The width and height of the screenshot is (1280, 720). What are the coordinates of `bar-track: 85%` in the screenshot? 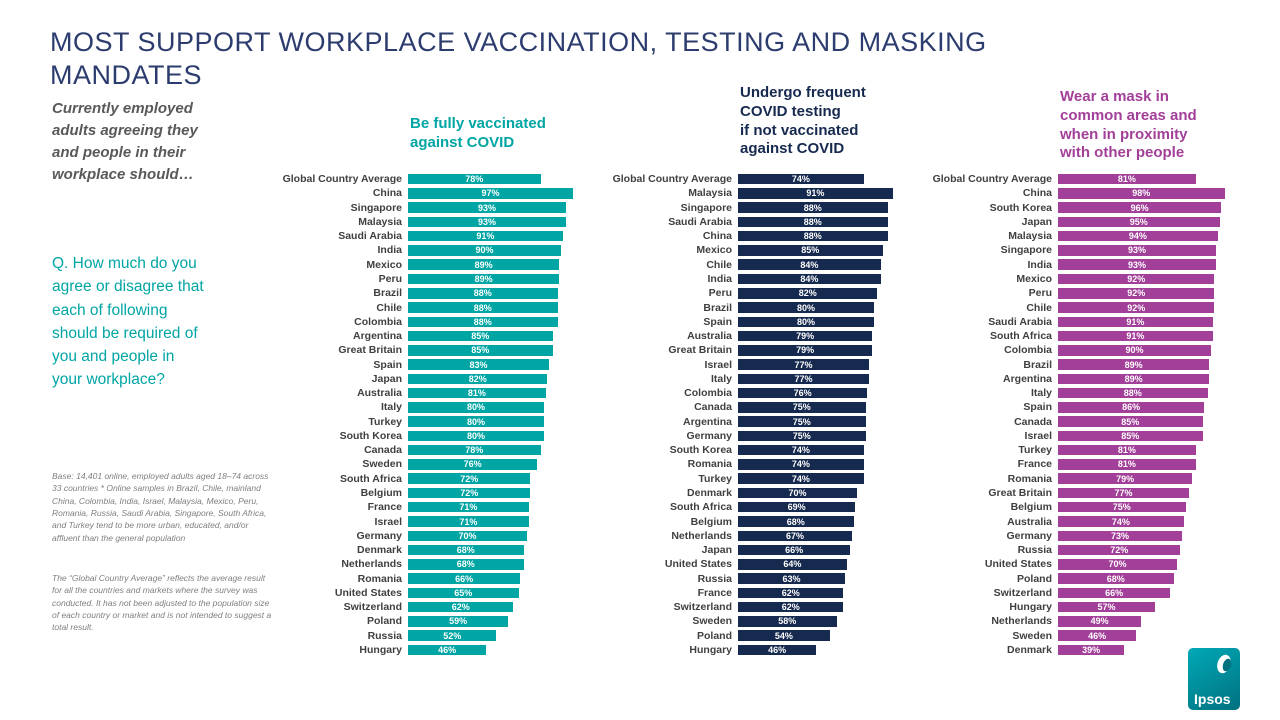 It's located at (1149, 436).